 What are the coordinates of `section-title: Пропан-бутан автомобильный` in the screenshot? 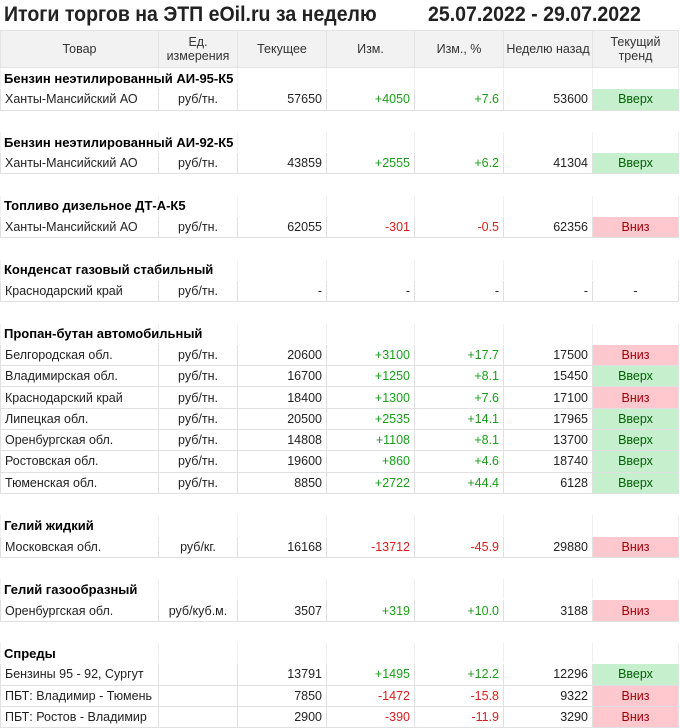 It's located at (101, 333).